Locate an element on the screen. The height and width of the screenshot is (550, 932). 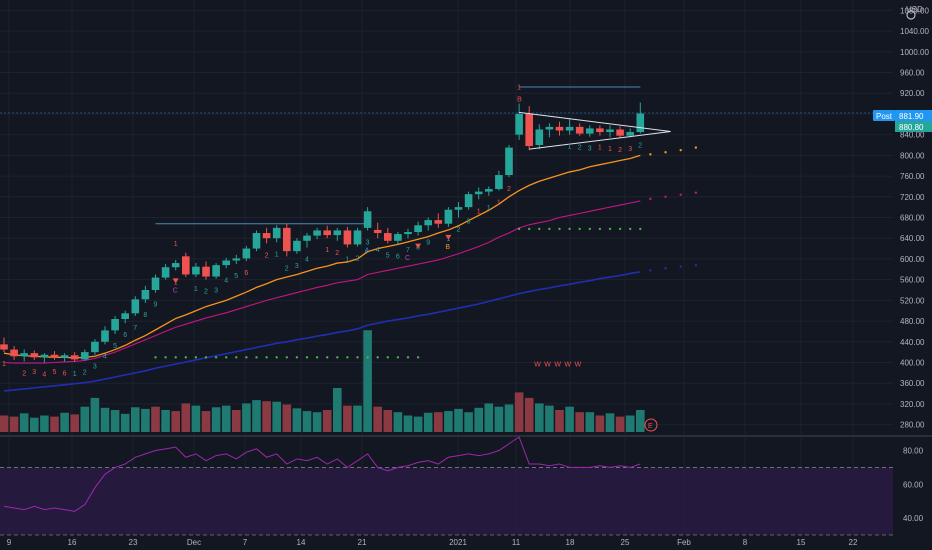
last-price-tag: 880.80 is located at coordinates (913, 126).